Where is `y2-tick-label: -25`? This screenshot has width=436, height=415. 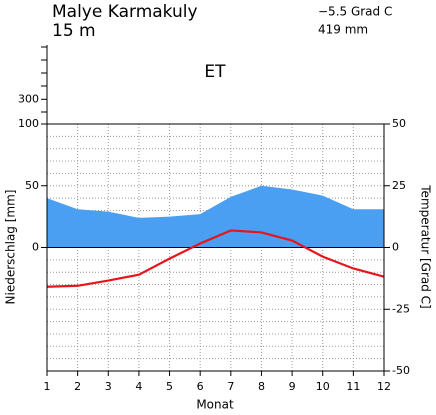 y2-tick-label: -25 is located at coordinates (401, 308).